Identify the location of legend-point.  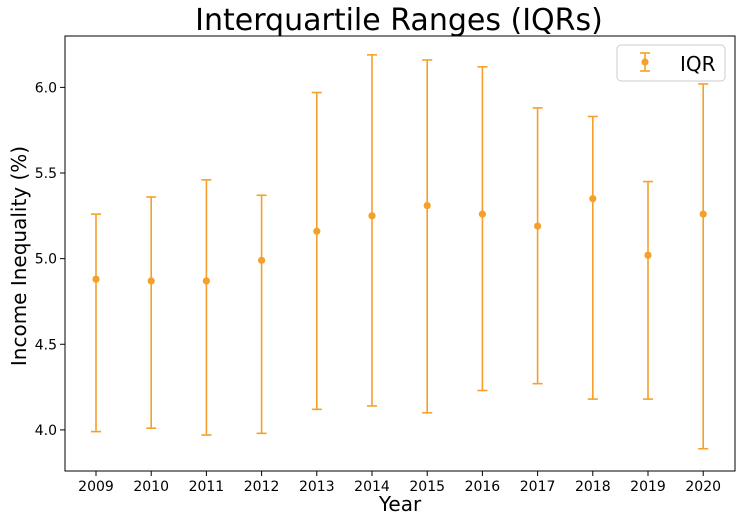
(645, 62).